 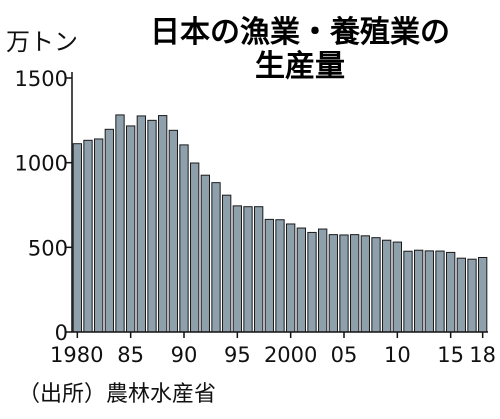 What do you see at coordinates (120, 223) in the screenshot?
I see `bar-1984` at bounding box center [120, 223].